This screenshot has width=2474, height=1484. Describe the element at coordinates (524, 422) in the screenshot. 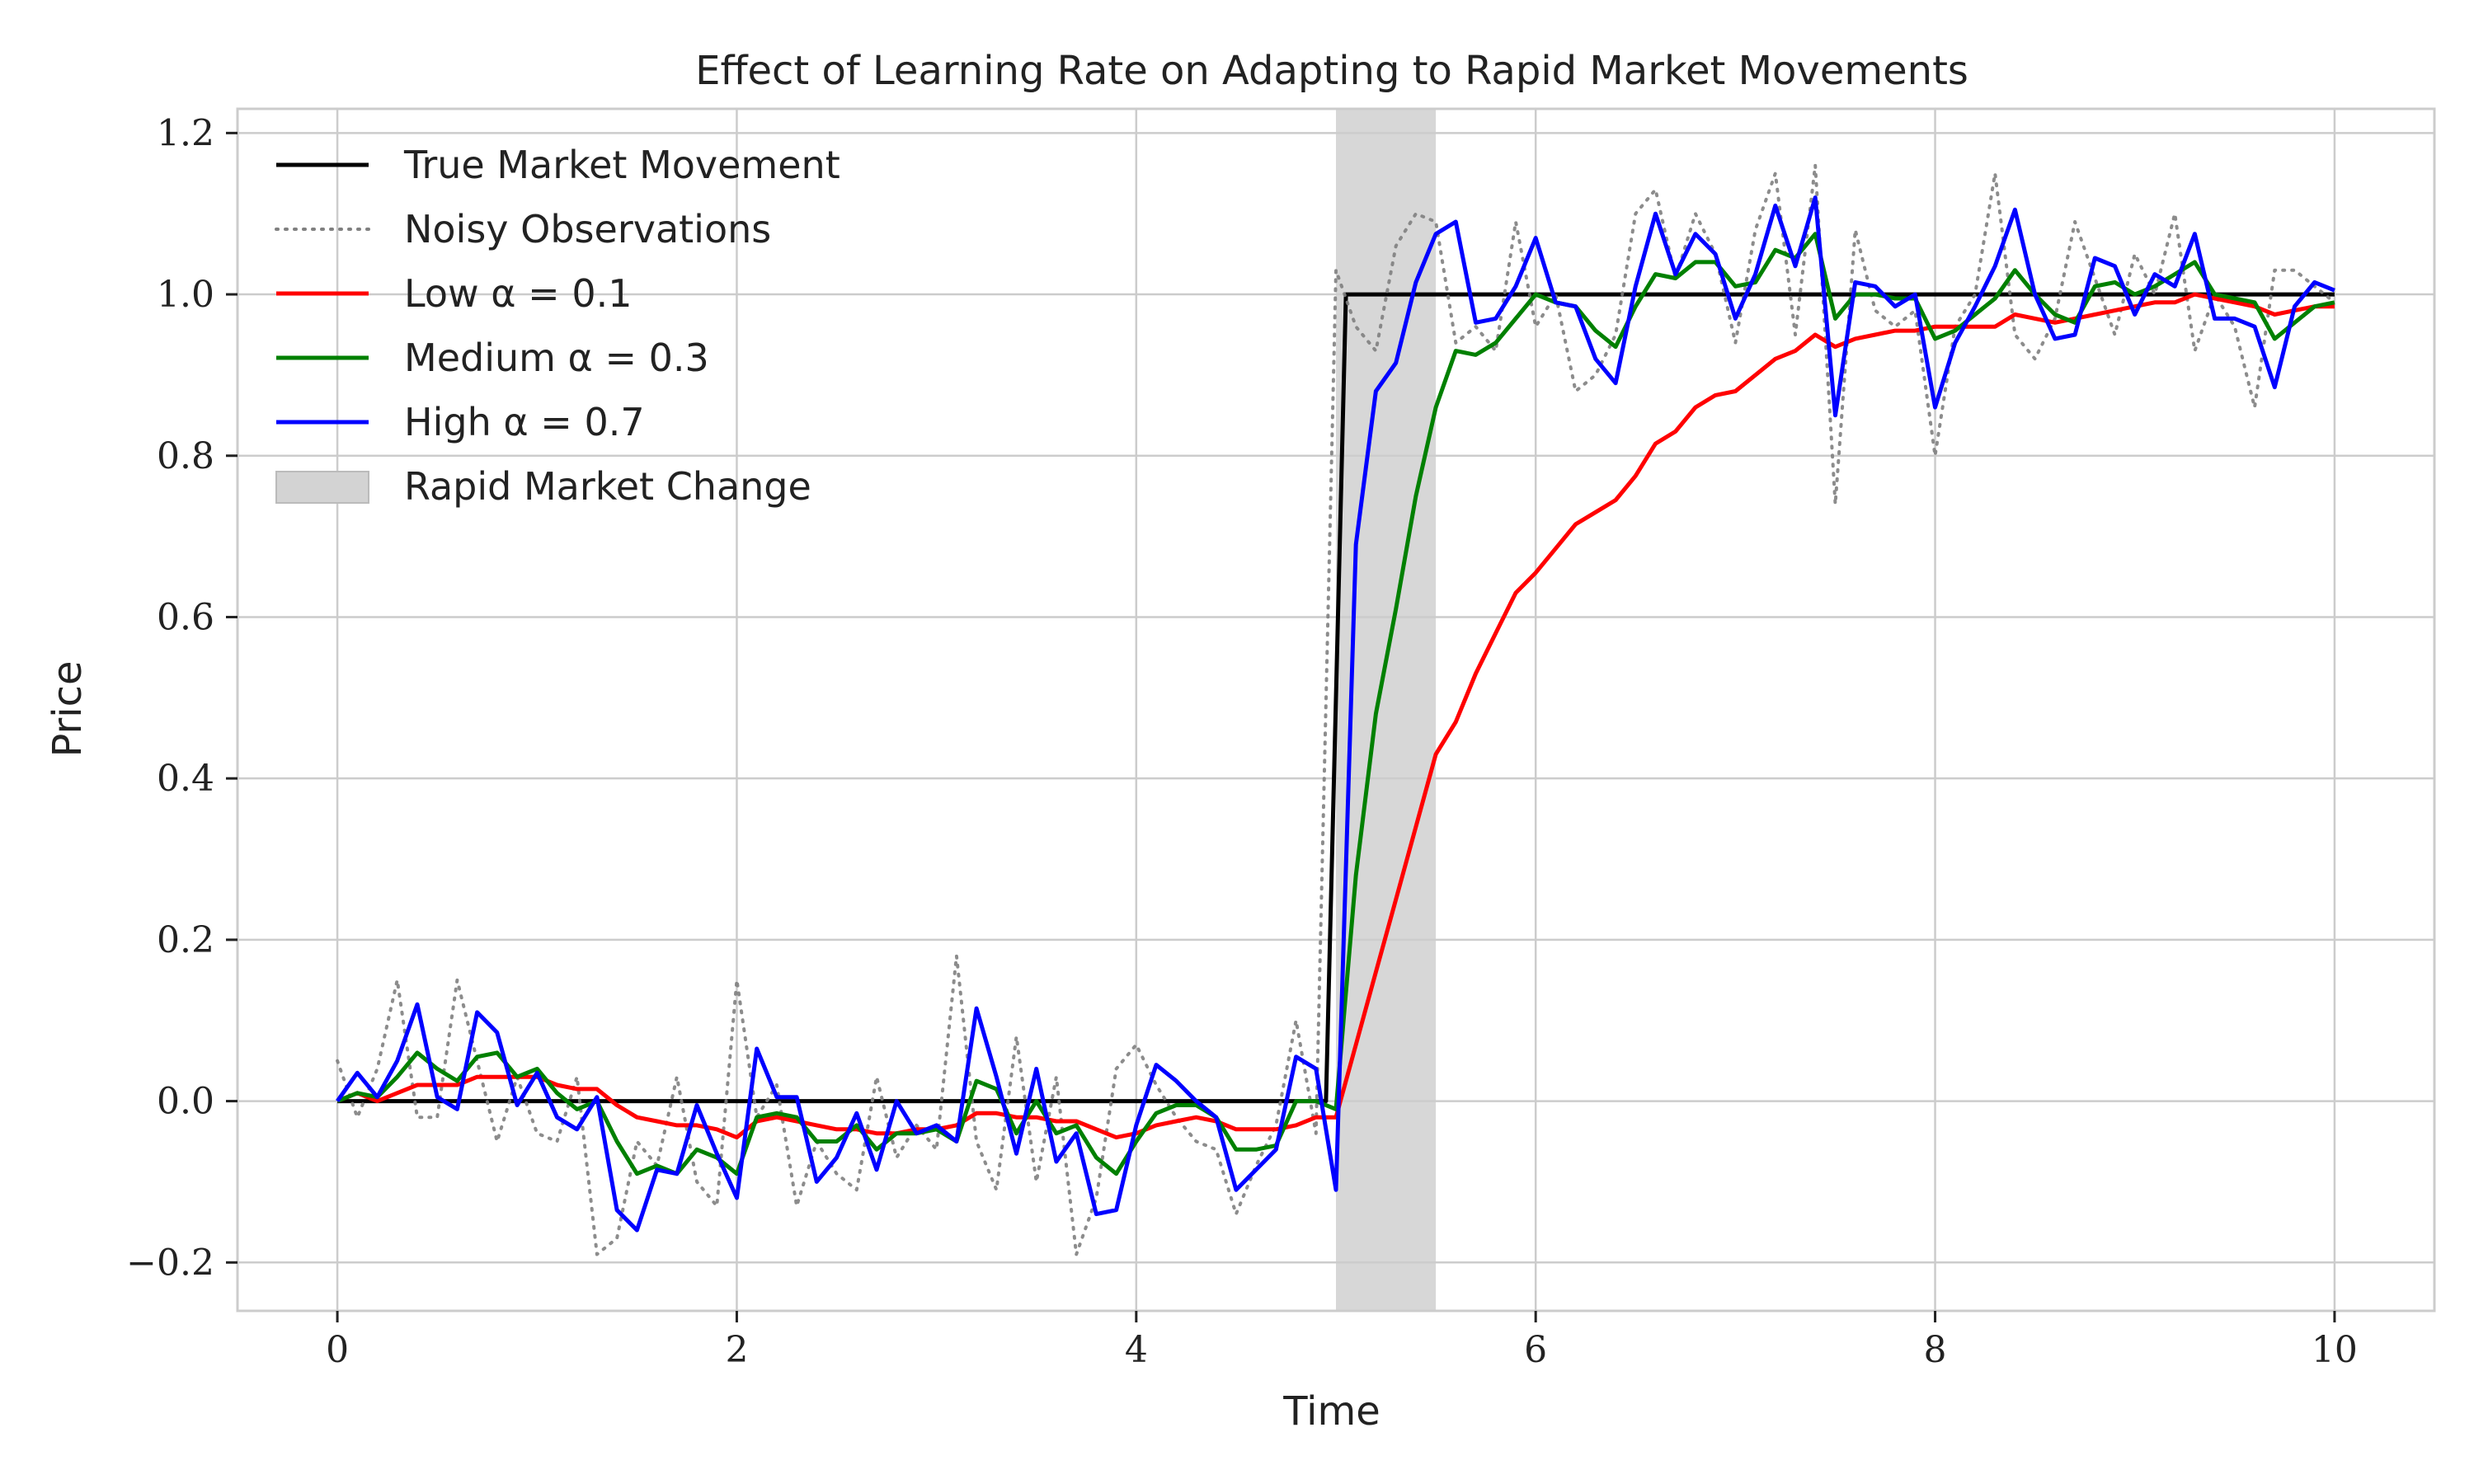

I see `legend-label: High α = 0.7` at that location.